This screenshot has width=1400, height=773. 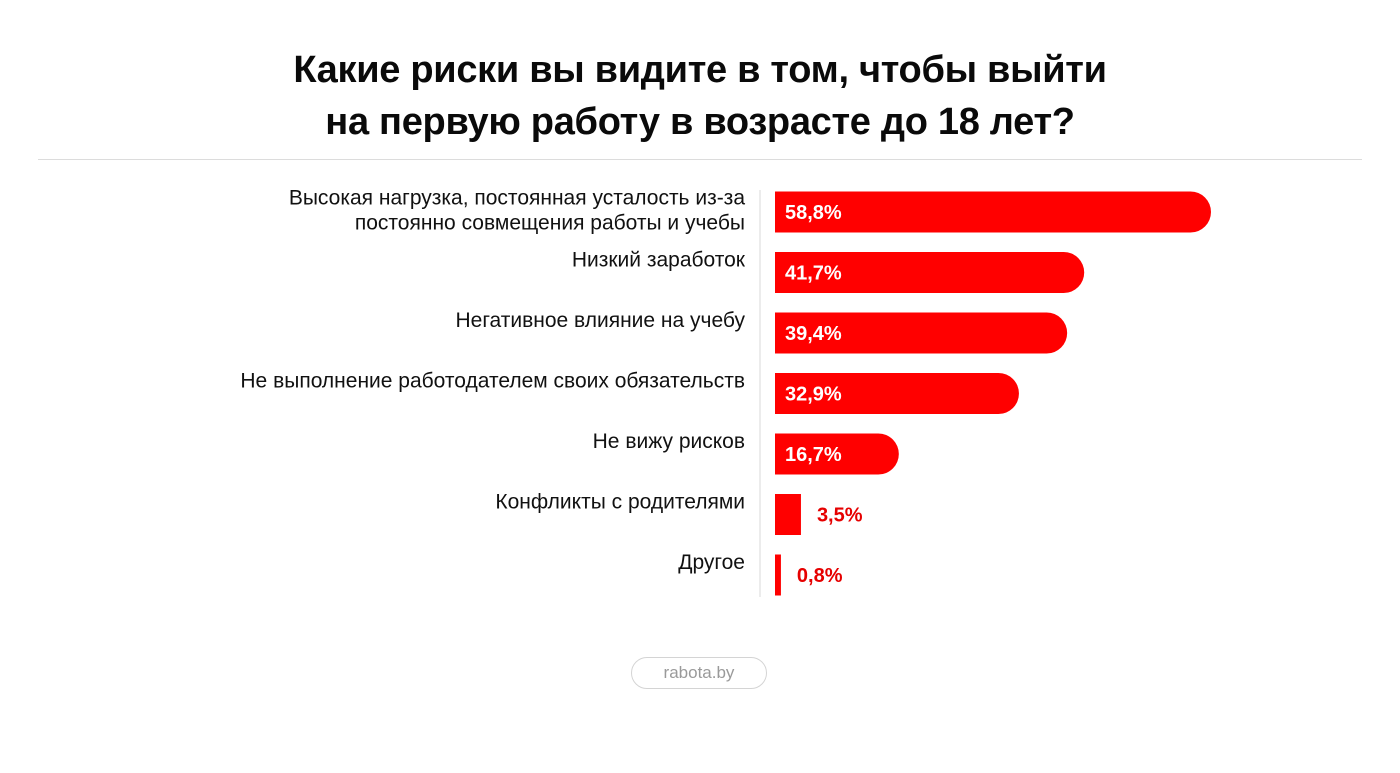 What do you see at coordinates (620, 502) in the screenshot?
I see `category-label-6: Конфликты с родителями` at bounding box center [620, 502].